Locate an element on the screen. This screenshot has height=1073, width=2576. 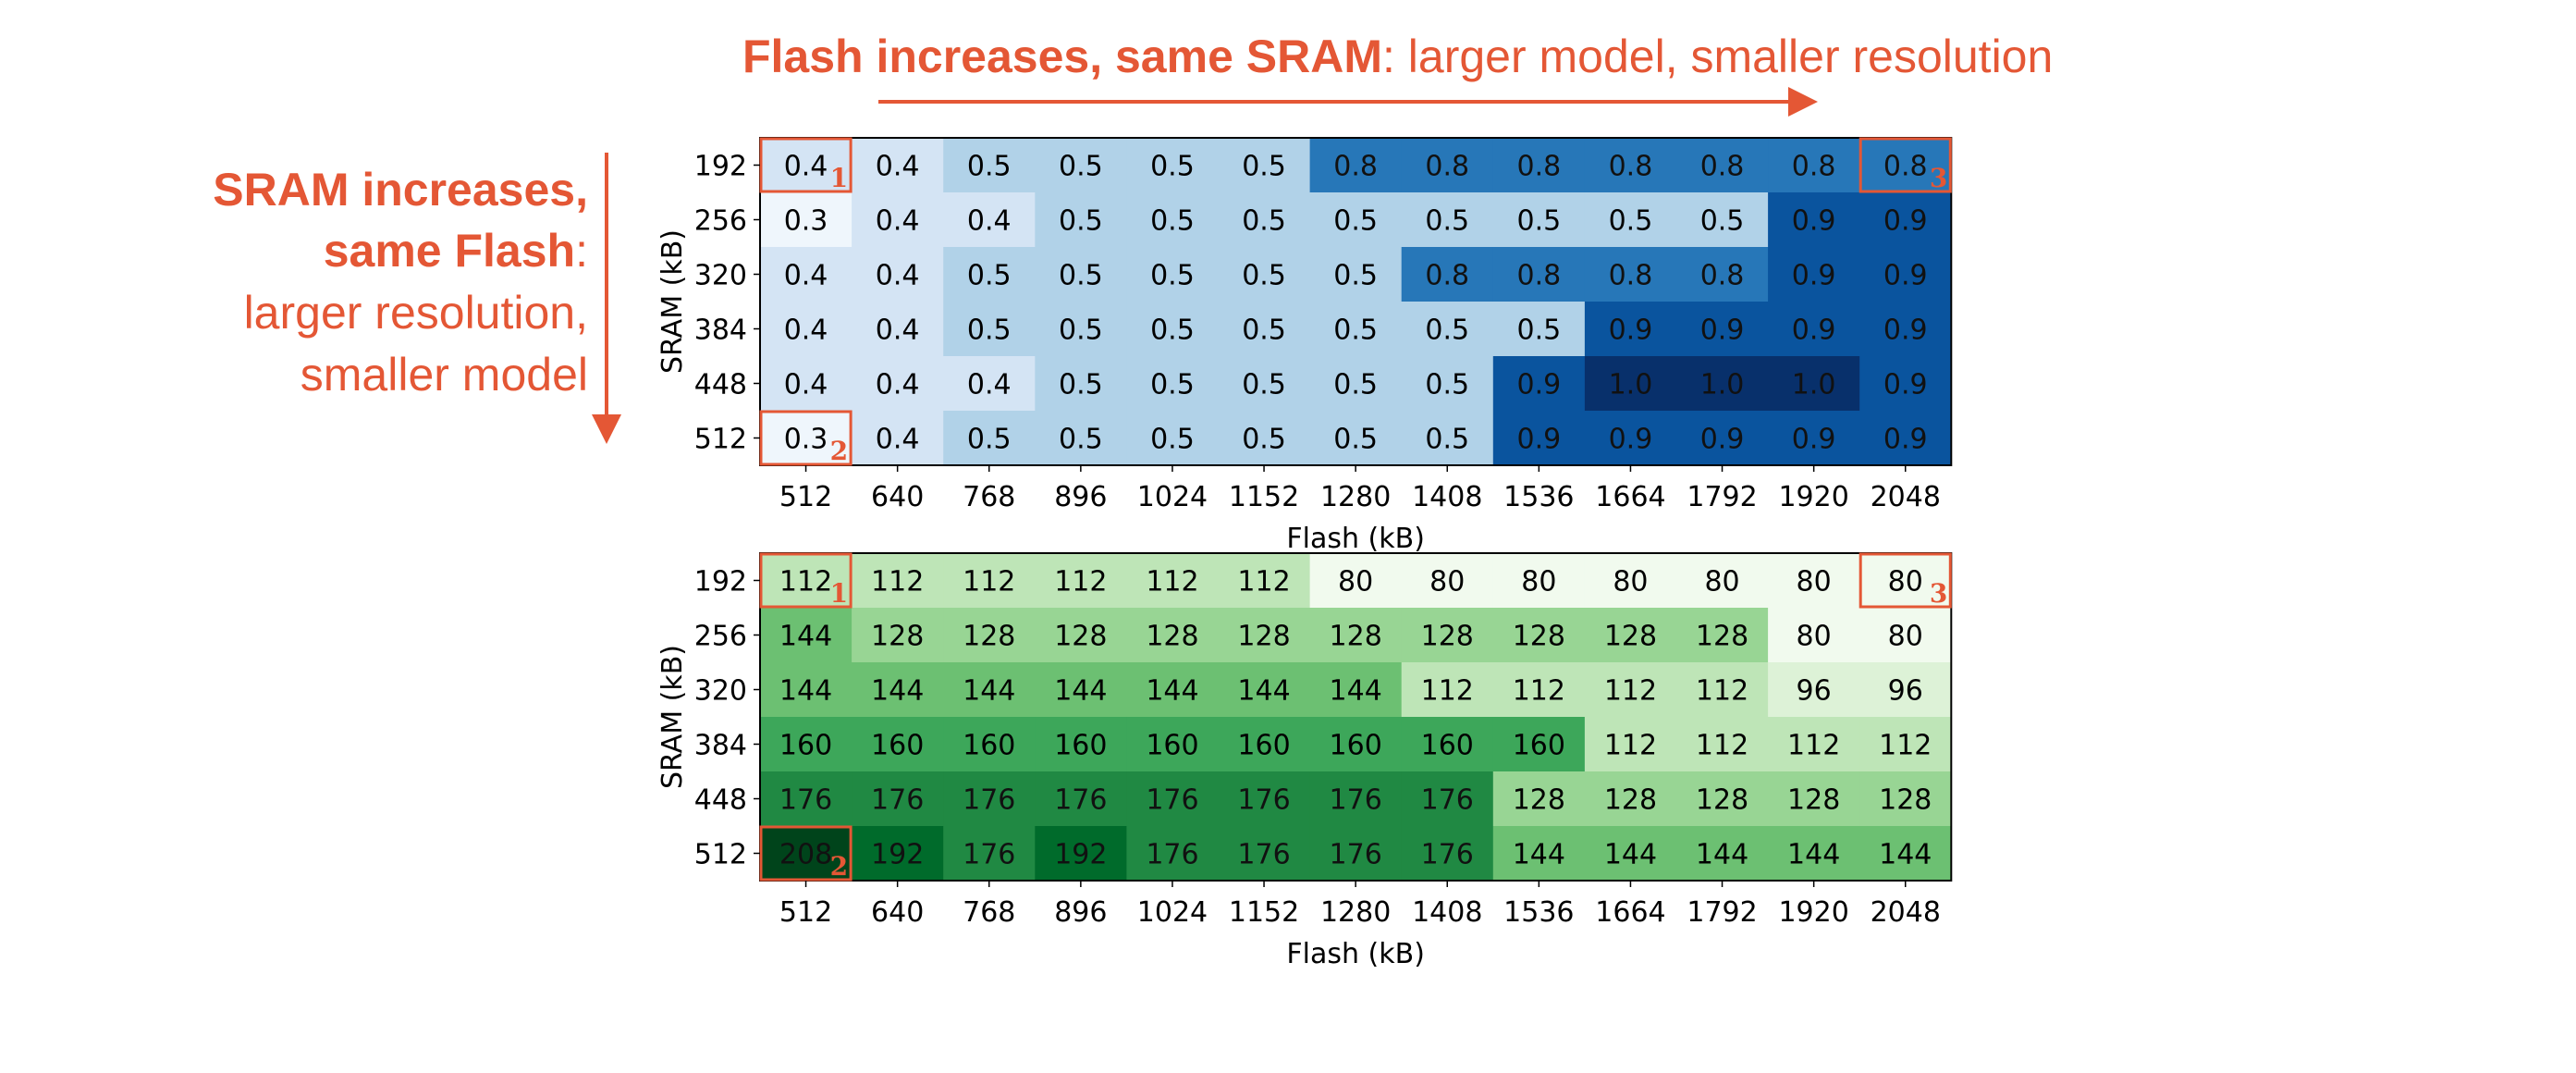
blue-x-tick-label: 1024 is located at coordinates (1172, 497).